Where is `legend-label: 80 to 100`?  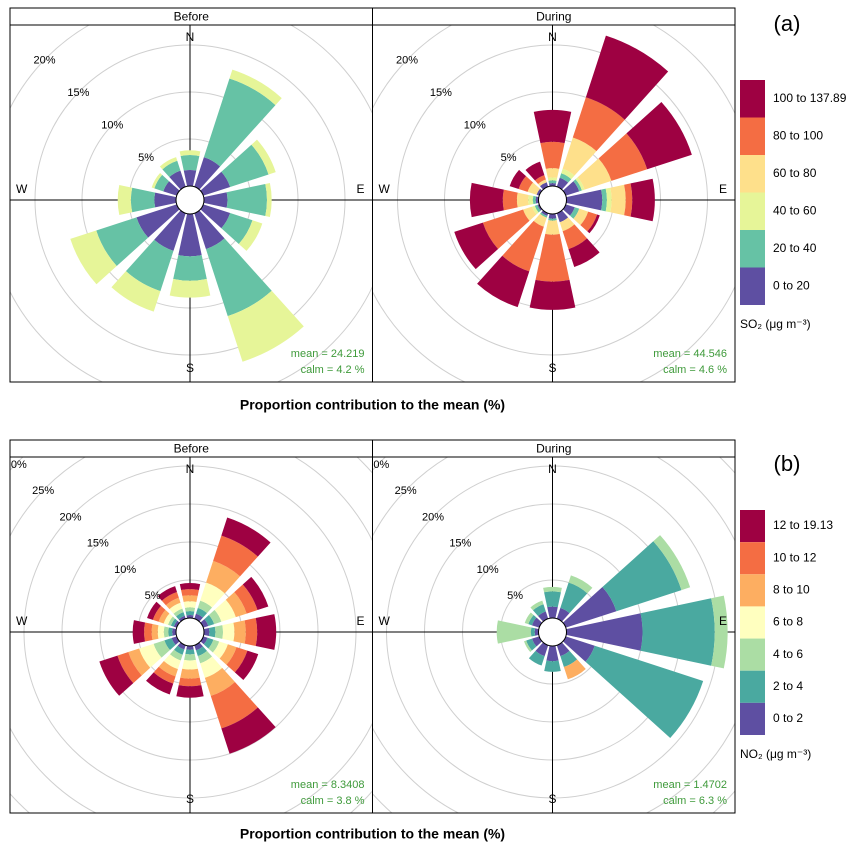 legend-label: 80 to 100 is located at coordinates (798, 135).